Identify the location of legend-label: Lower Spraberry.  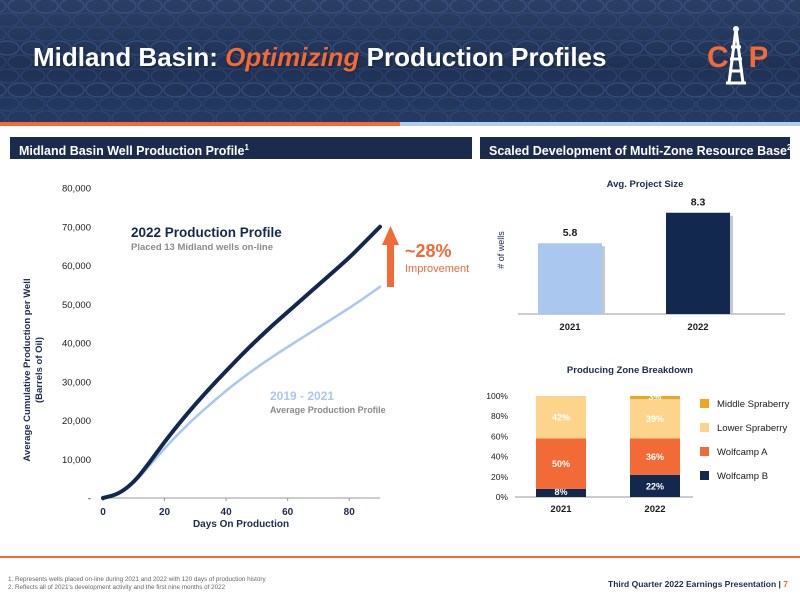
(752, 428).